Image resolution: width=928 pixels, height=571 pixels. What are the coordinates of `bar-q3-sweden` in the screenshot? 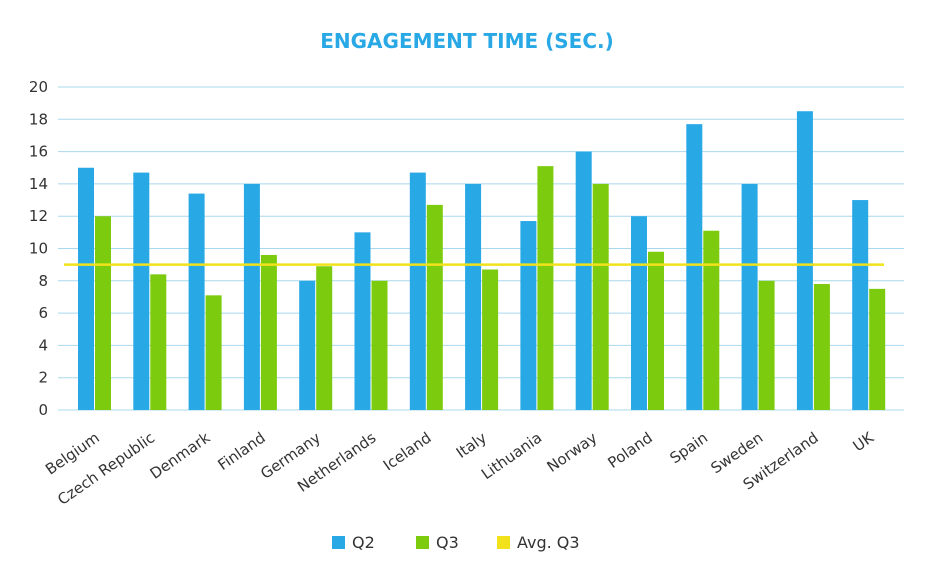 It's located at (766, 345).